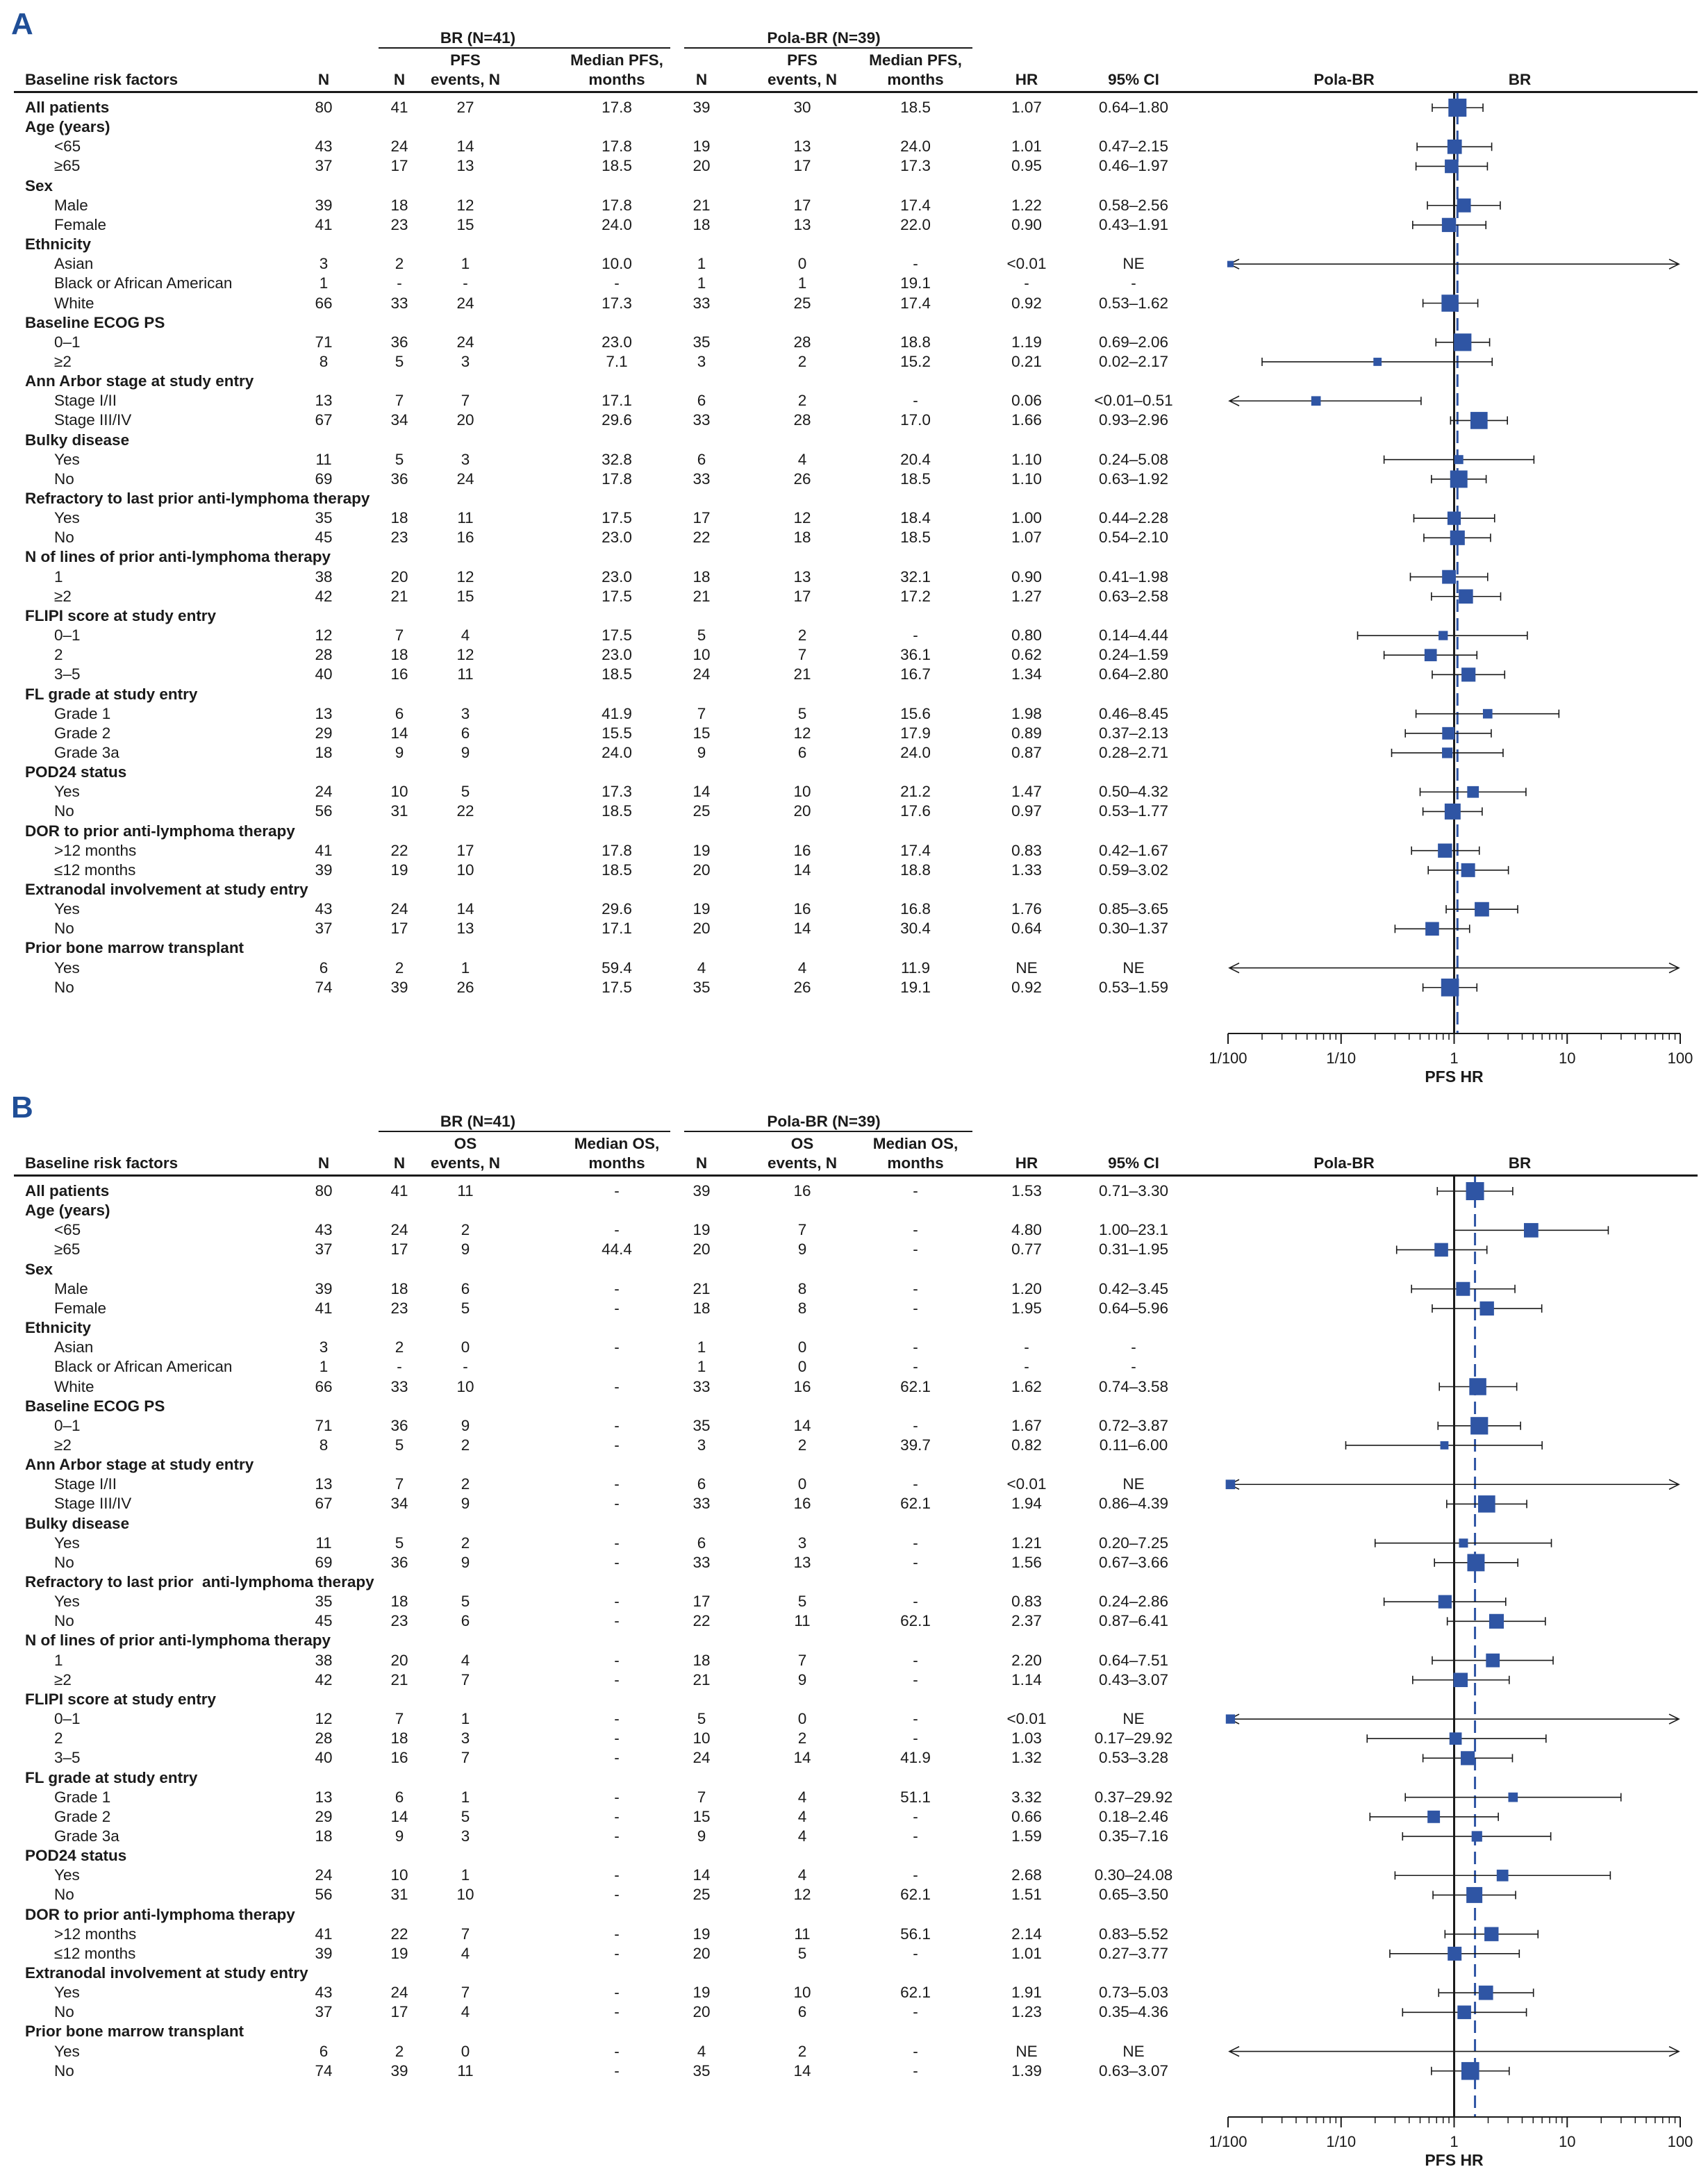  Describe the element at coordinates (1133, 1602) in the screenshot. I see `cell-ci: 0.24–2.86` at that location.